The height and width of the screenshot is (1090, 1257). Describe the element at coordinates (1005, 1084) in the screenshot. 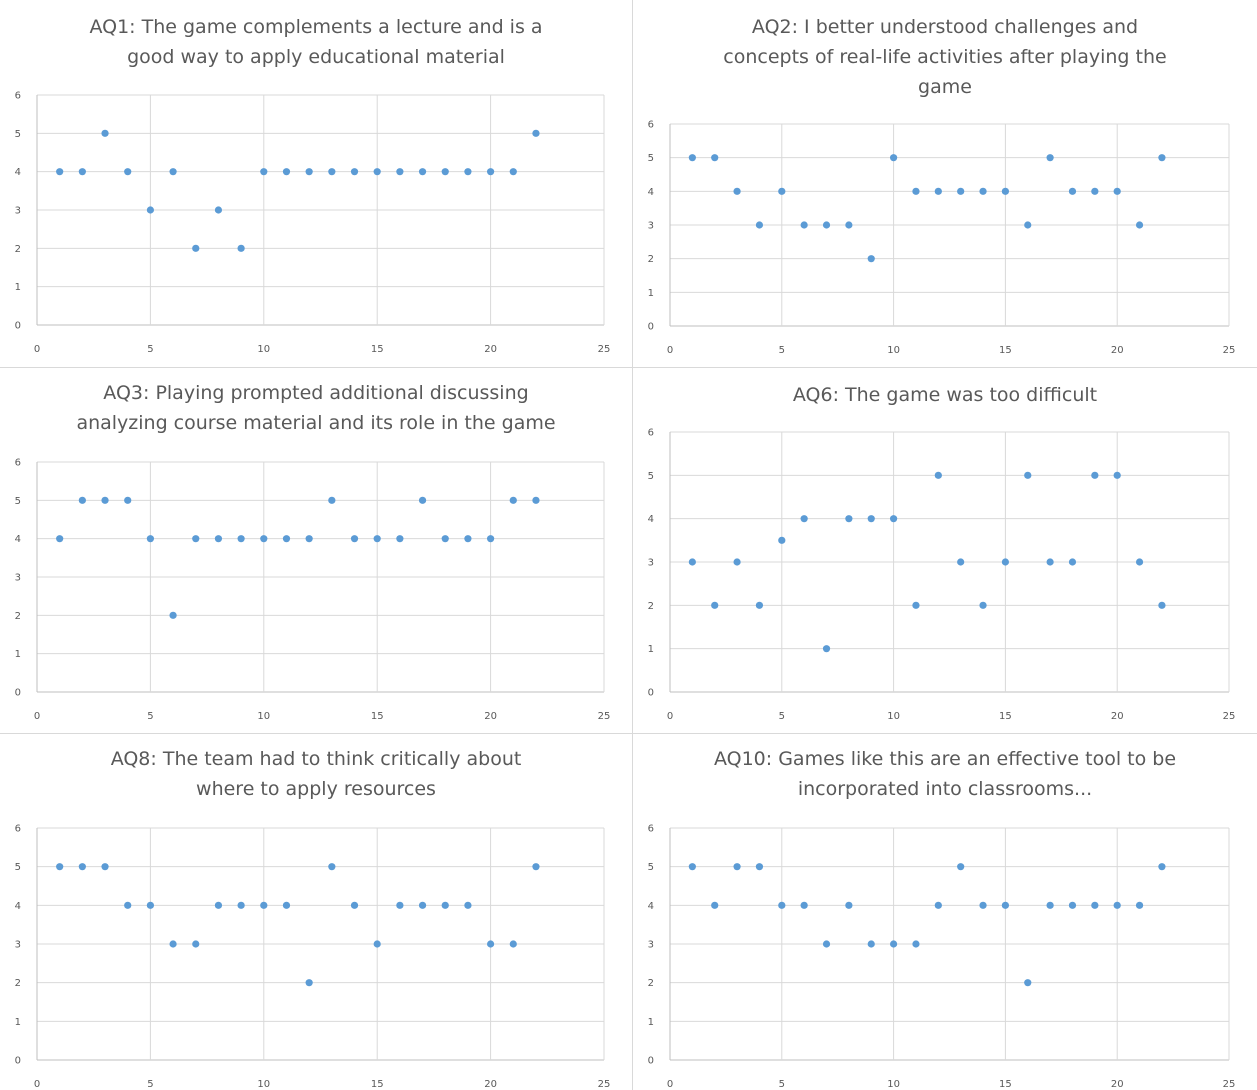

I see `x-tick-label: 15` at that location.